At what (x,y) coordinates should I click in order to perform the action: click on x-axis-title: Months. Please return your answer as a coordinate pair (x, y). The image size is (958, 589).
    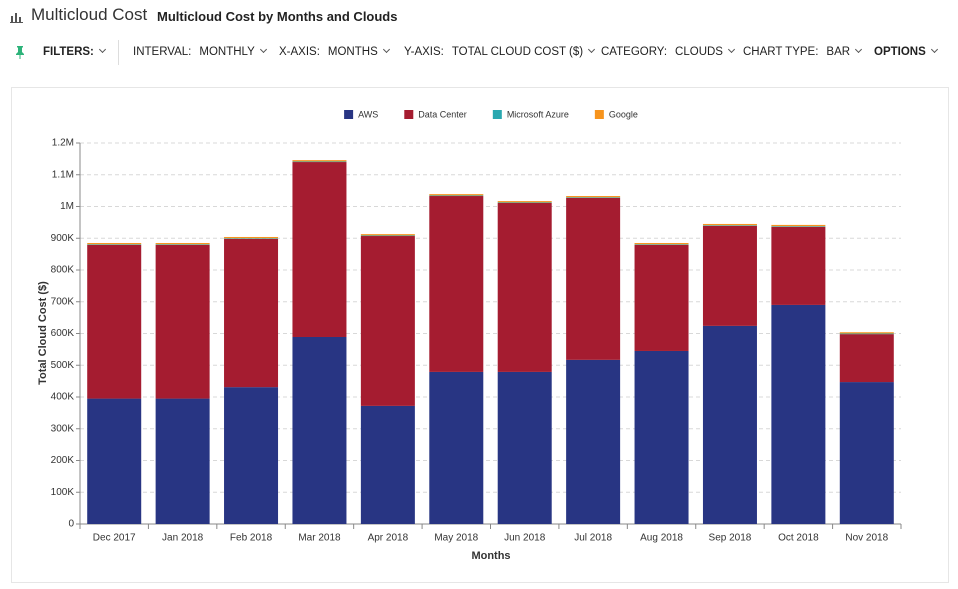
    Looking at the image, I should click on (490, 556).